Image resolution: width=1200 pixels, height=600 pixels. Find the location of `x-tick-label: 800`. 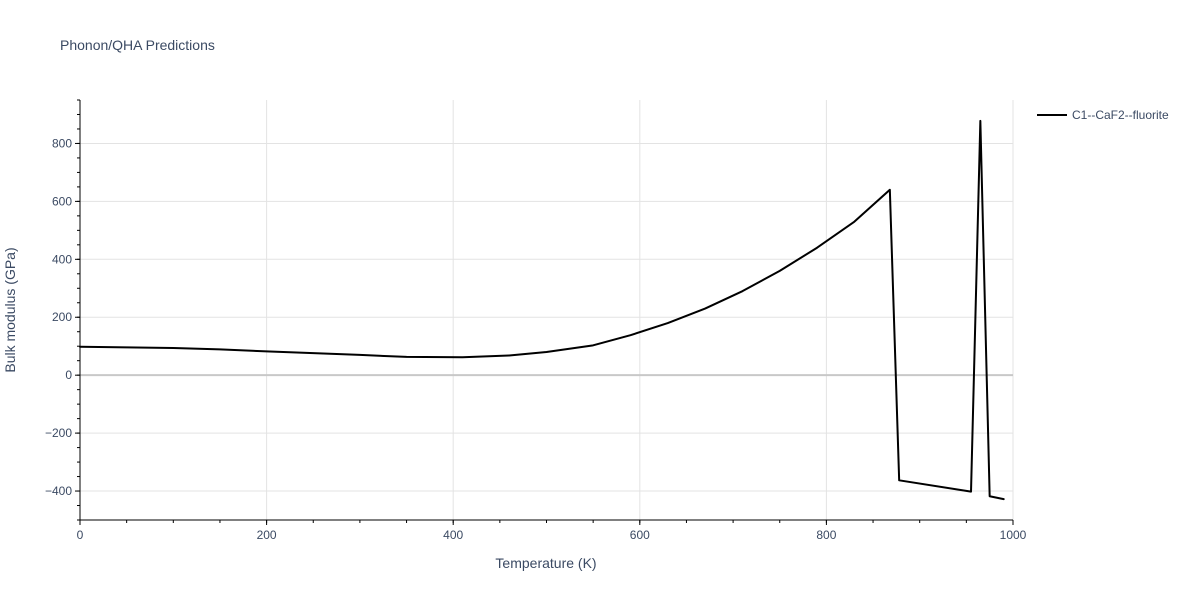

x-tick-label: 800 is located at coordinates (826, 535).